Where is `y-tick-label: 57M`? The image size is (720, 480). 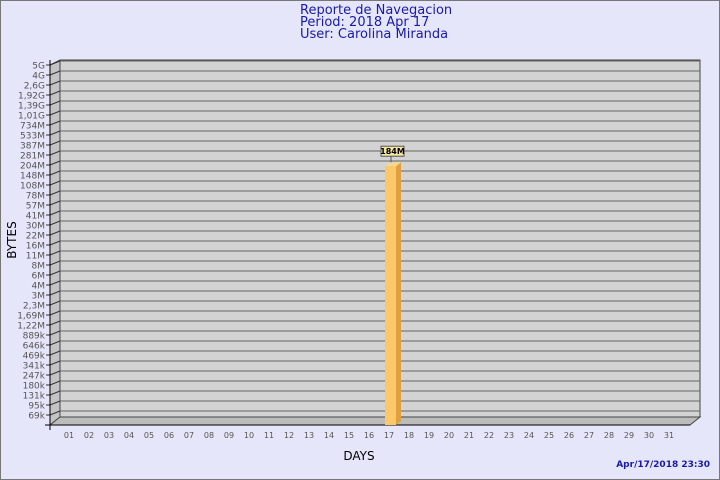
y-tick-label: 57M is located at coordinates (35, 207).